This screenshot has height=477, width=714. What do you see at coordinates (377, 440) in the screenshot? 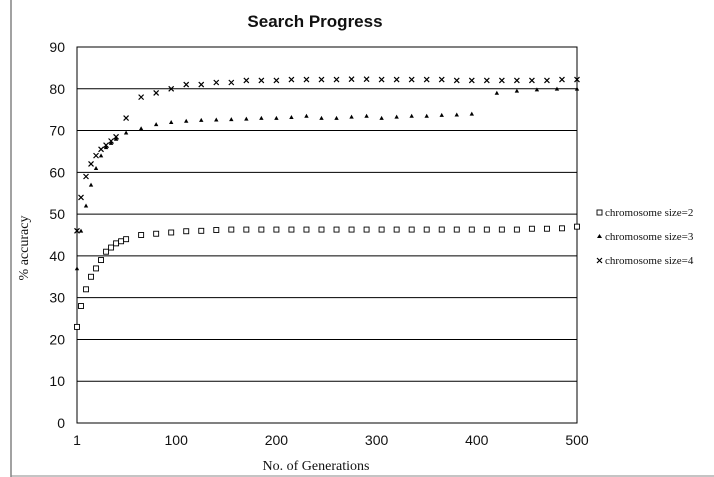
I see `x-tick-label: 300` at bounding box center [377, 440].